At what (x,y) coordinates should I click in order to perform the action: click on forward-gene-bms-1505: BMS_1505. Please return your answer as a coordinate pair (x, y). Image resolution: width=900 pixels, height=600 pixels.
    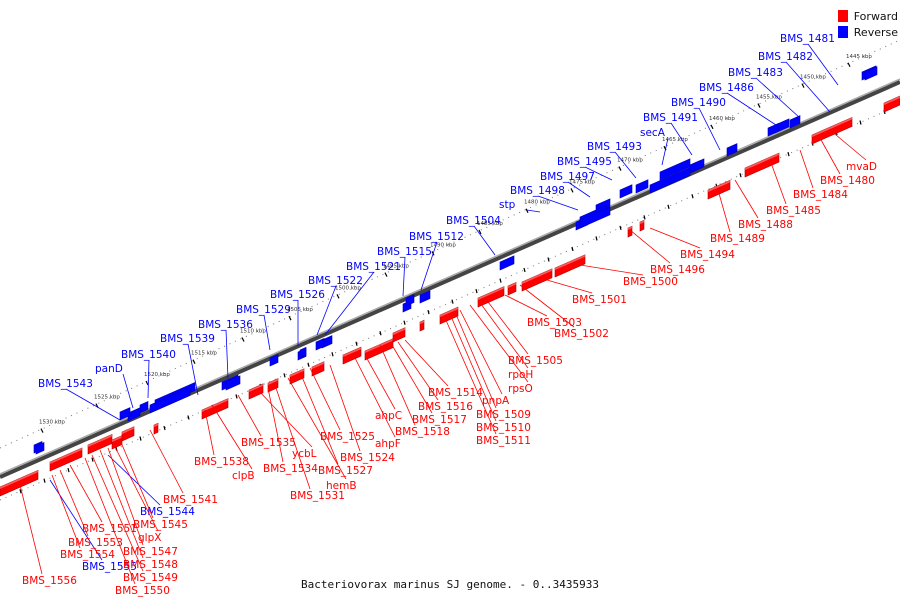
    Looking at the image, I should click on (523, 332).